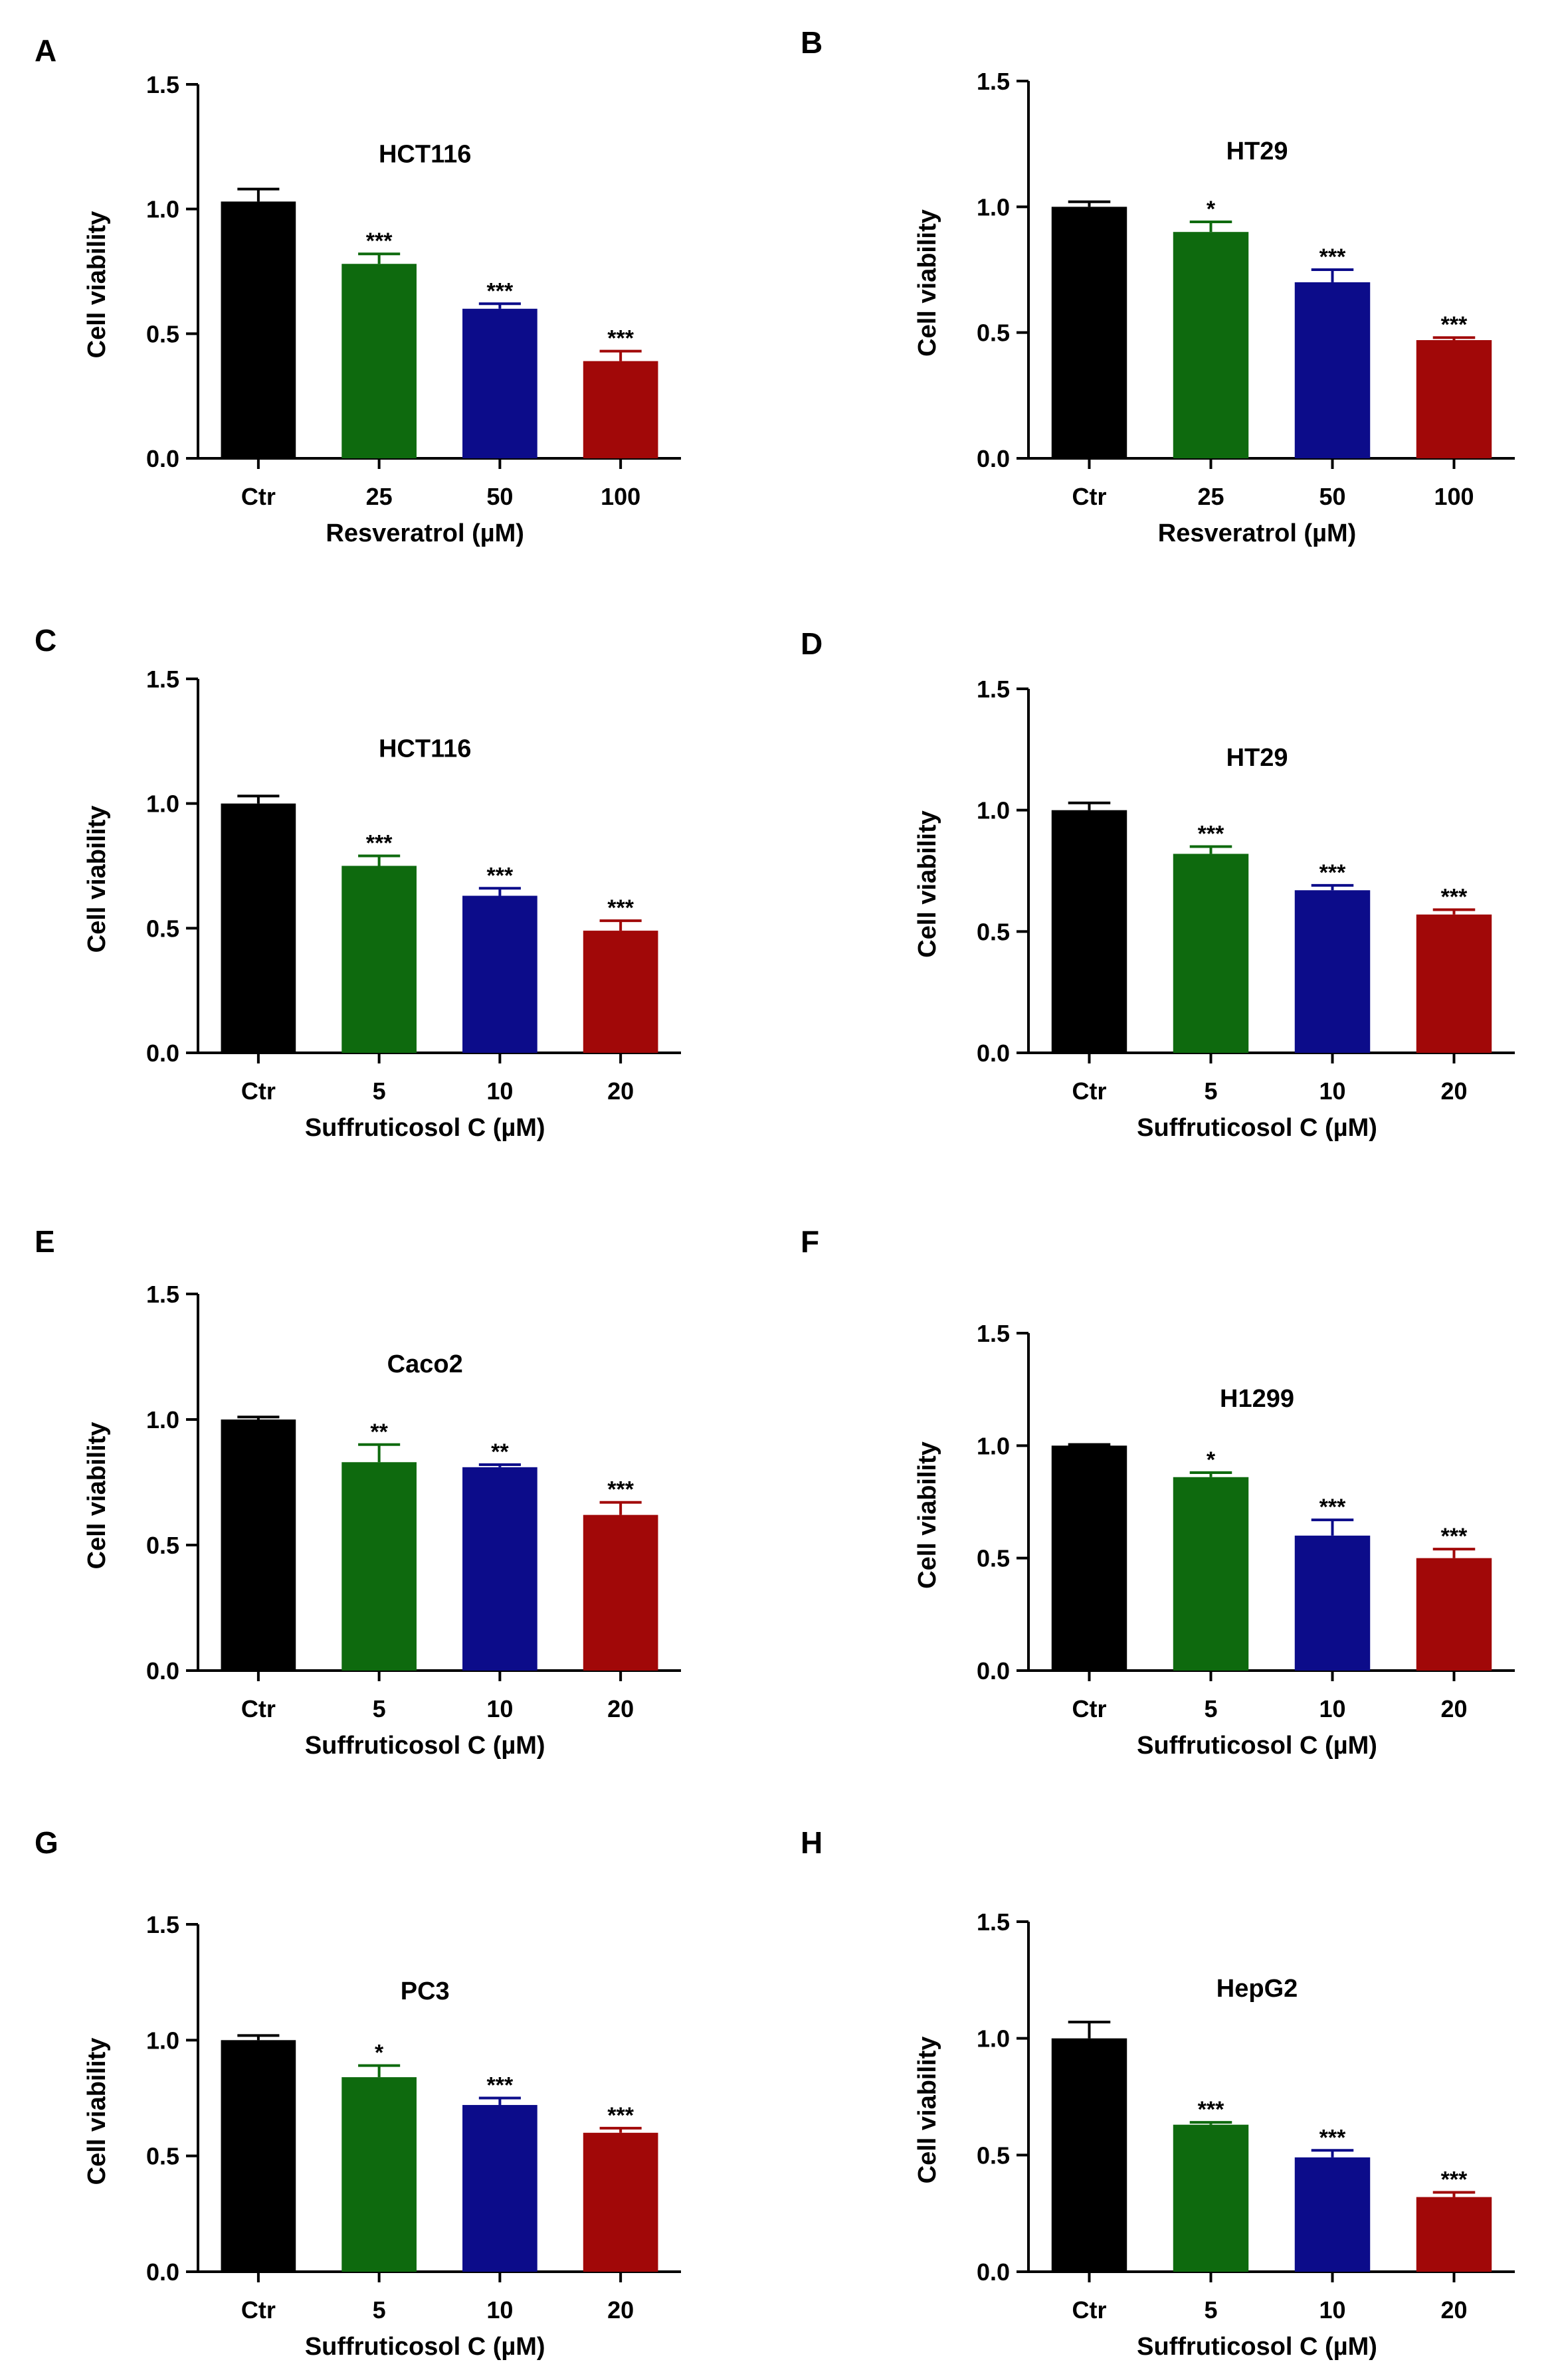 Image resolution: width=1554 pixels, height=2380 pixels. I want to click on panel-letter: G, so click(46, 1842).